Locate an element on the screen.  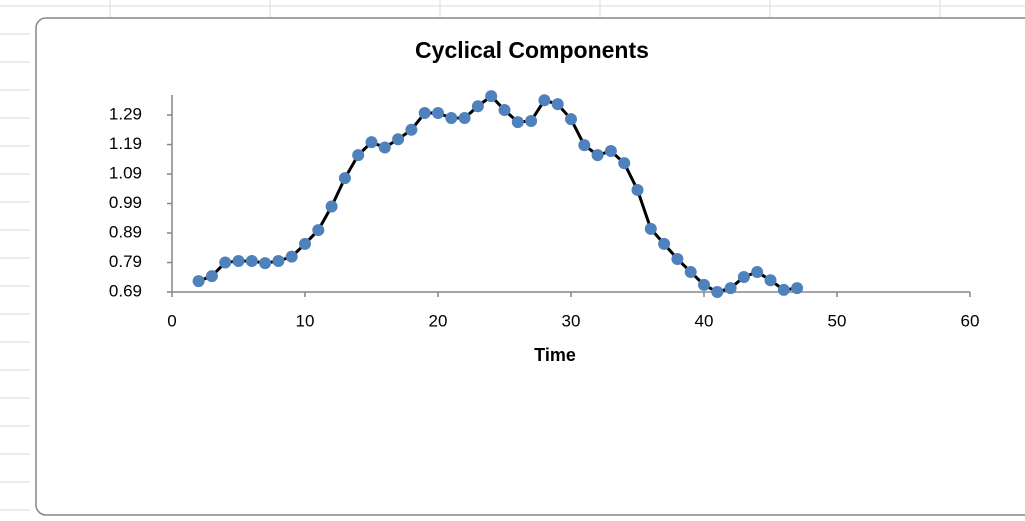
x-tick-label: 0 is located at coordinates (171, 320).